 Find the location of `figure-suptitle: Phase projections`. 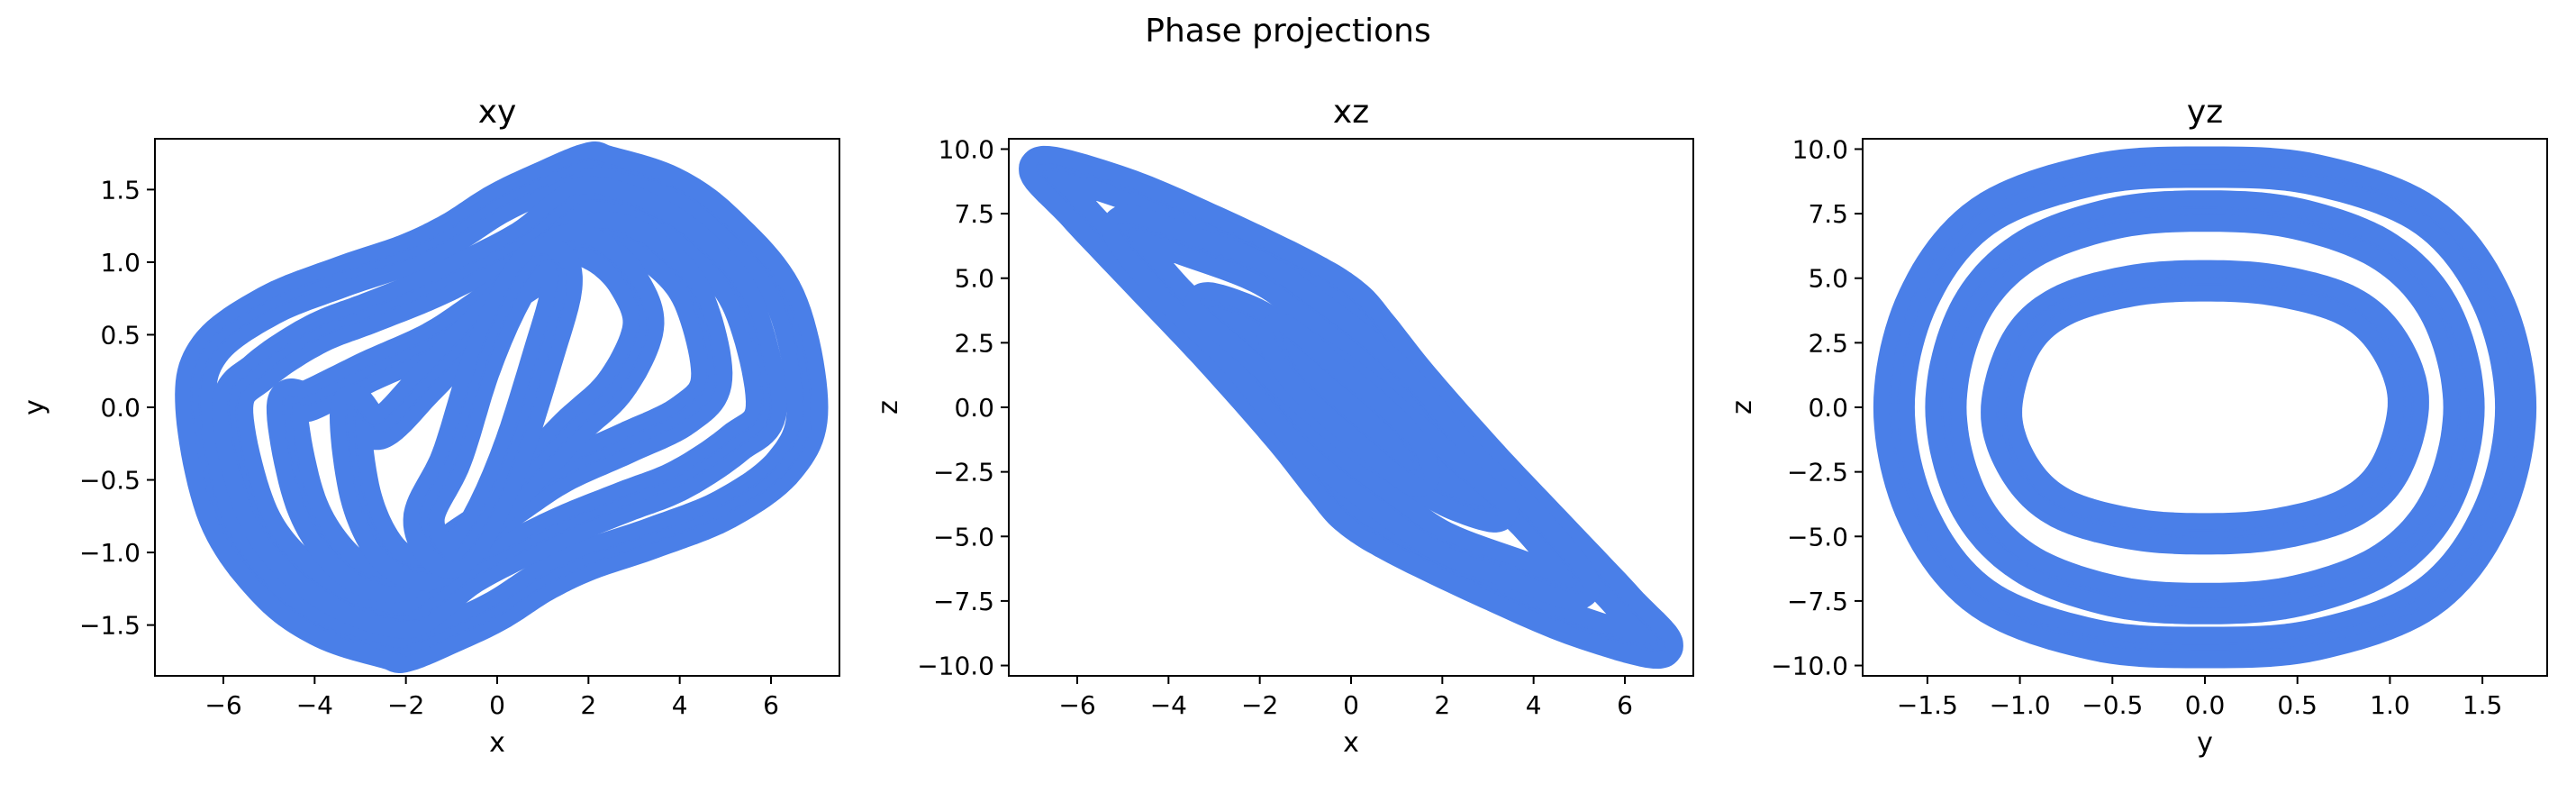

figure-suptitle: Phase projections is located at coordinates (1287, 31).